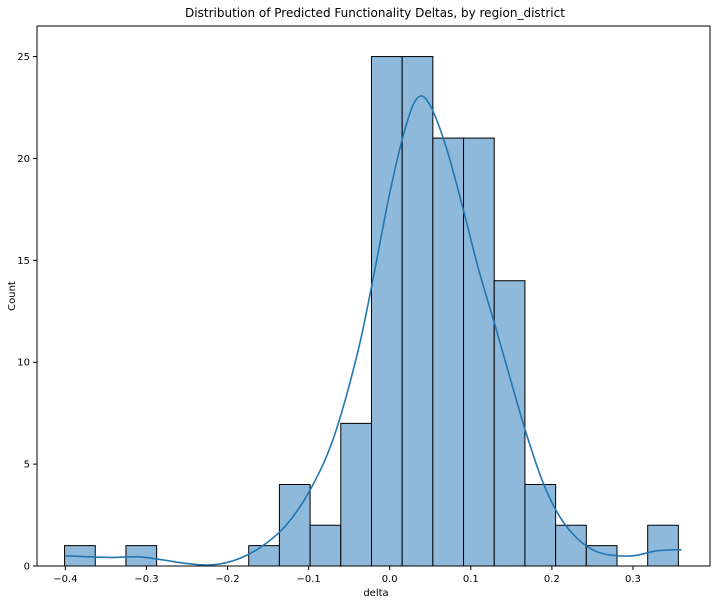  Describe the element at coordinates (12, 296) in the screenshot. I see `y-axis-label: Count` at that location.